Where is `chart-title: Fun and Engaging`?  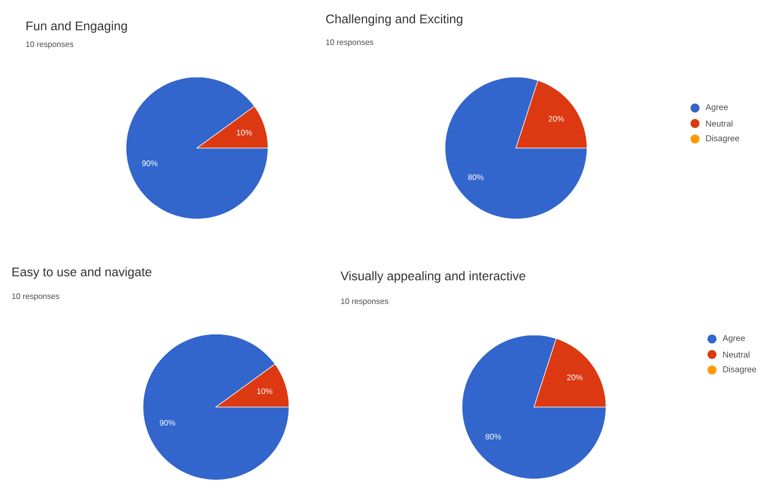 chart-title: Fun and Engaging is located at coordinates (76, 27).